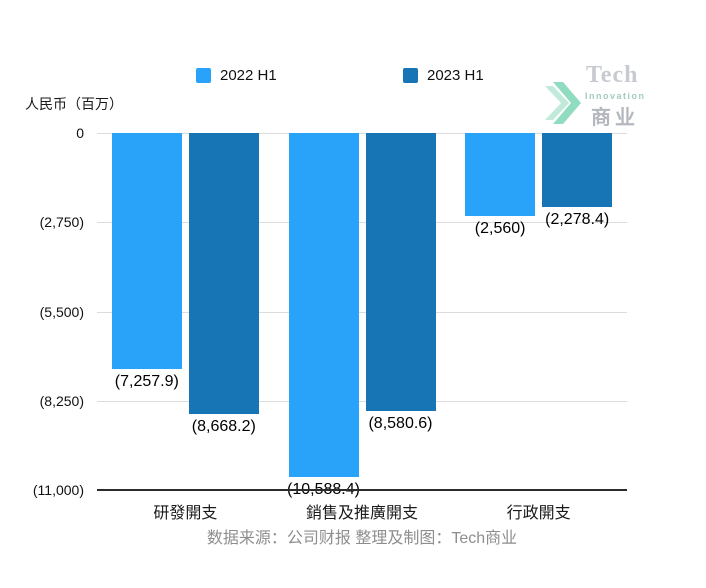 The width and height of the screenshot is (706, 588). I want to click on bar-value-label: (2,278.4), so click(577, 219).